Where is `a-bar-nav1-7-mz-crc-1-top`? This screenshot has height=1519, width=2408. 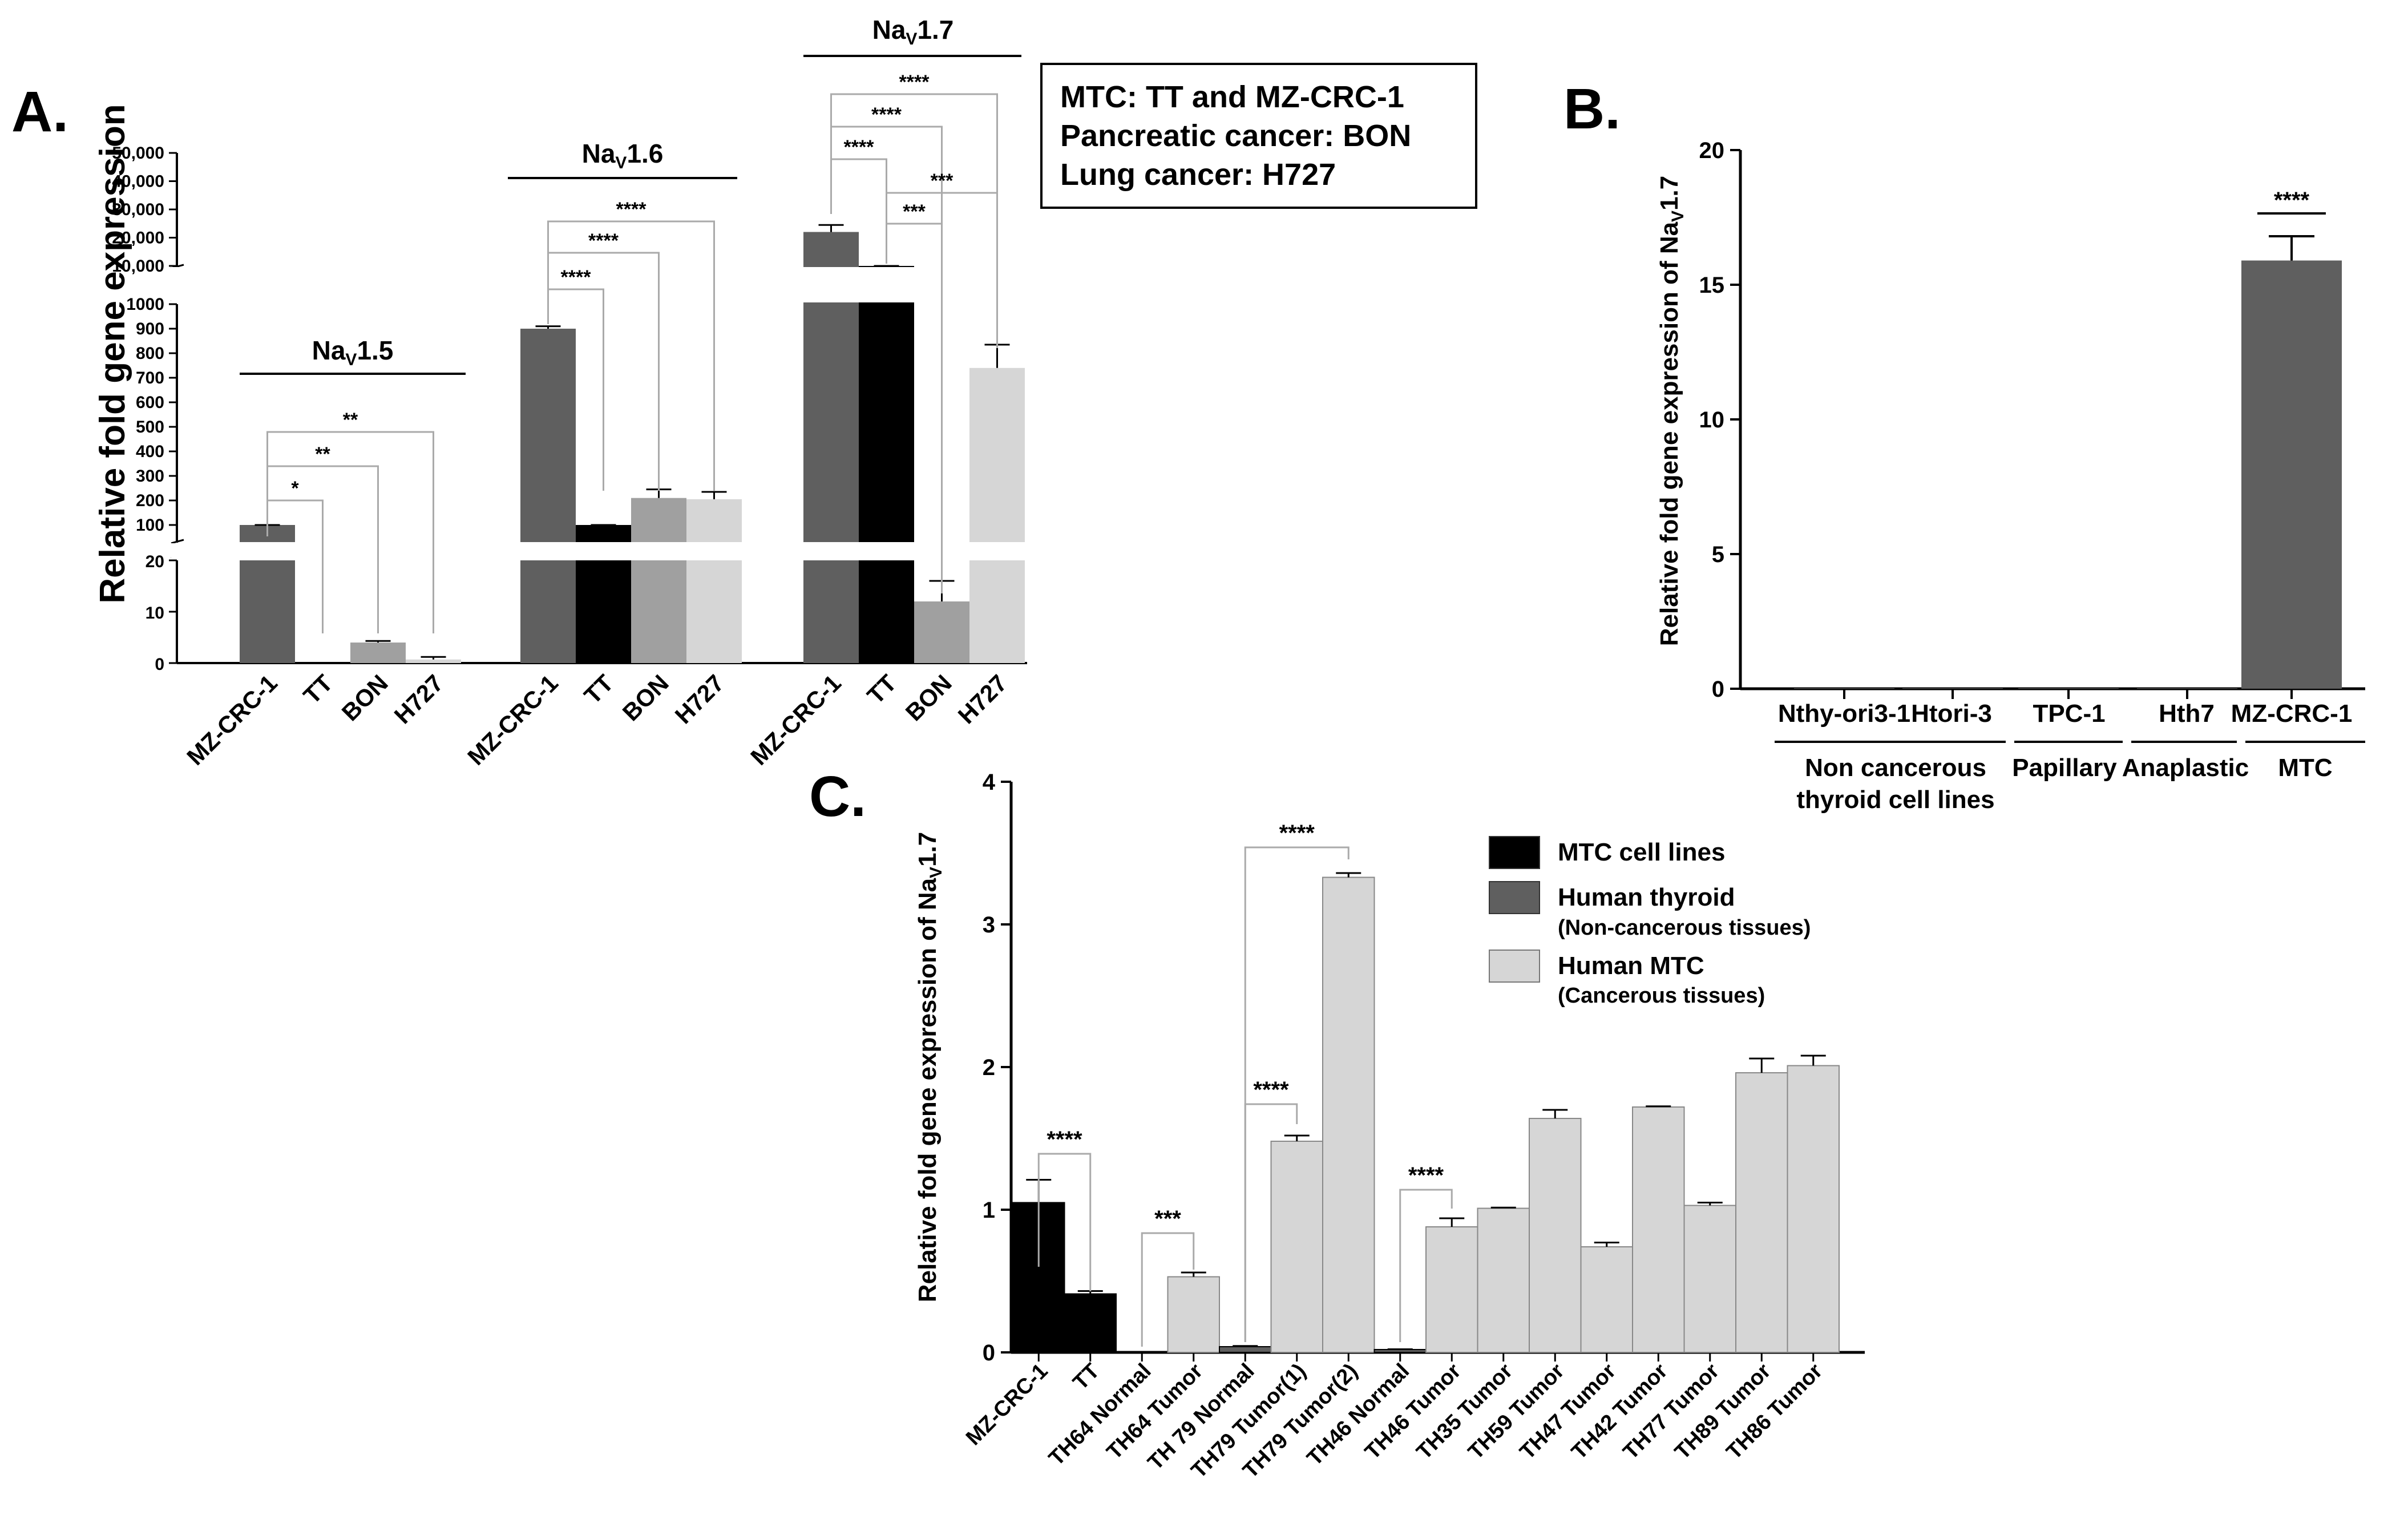
a-bar-nav1-7-mz-crc-1-top is located at coordinates (831, 249).